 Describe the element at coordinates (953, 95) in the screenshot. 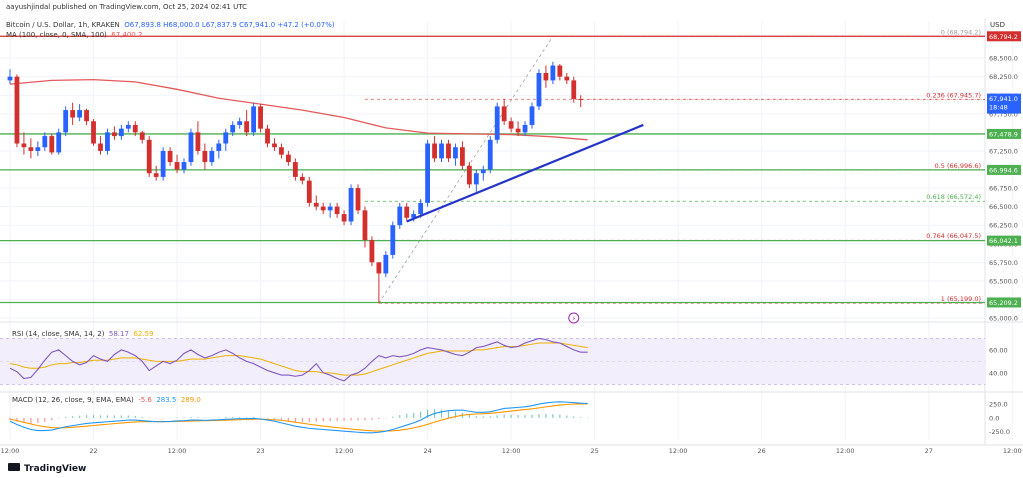

I see `fib-level-label-1: 0.236 (67,945.7)` at that location.